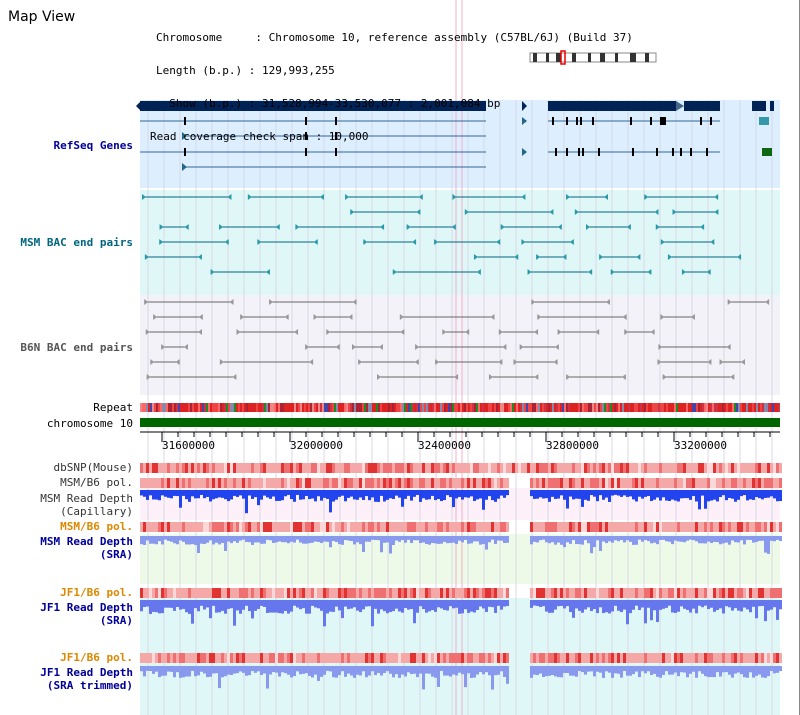 The height and width of the screenshot is (715, 800). I want to click on track-label-msm-pol-2: MSM/B6 pol., so click(96, 526).